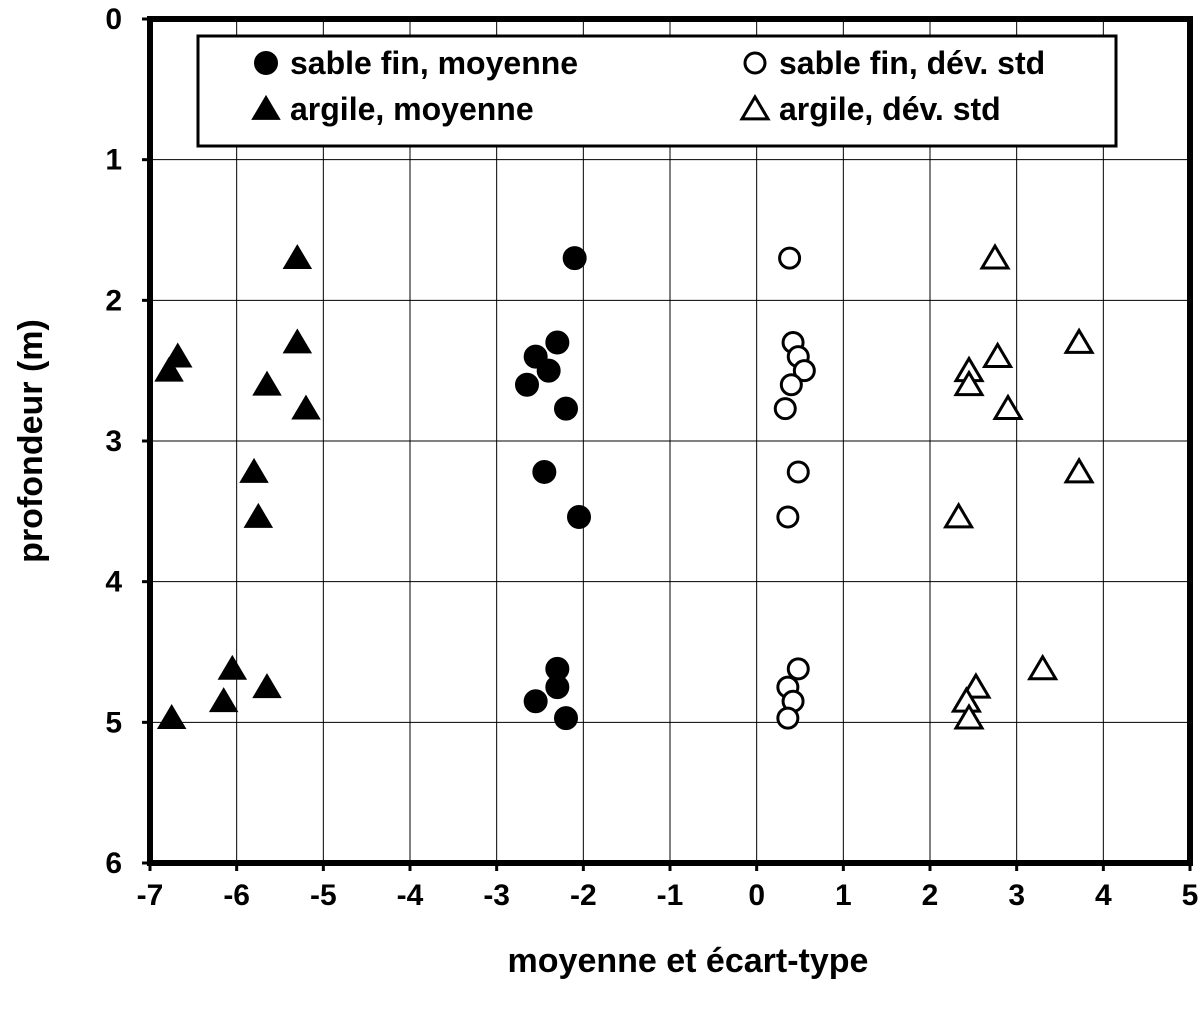 The width and height of the screenshot is (1200, 1020). Describe the element at coordinates (236, 895) in the screenshot. I see `x-tick-label: -6` at that location.